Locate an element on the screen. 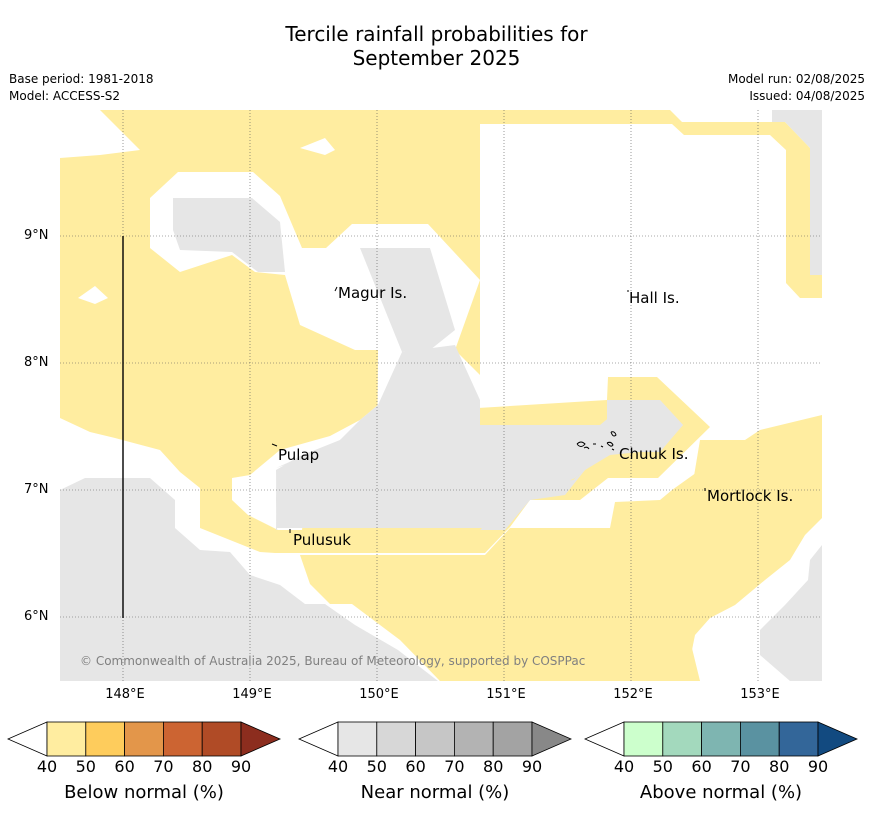 The image size is (873, 816). model-text: Model: ACCESS-S2 is located at coordinates (65, 96).